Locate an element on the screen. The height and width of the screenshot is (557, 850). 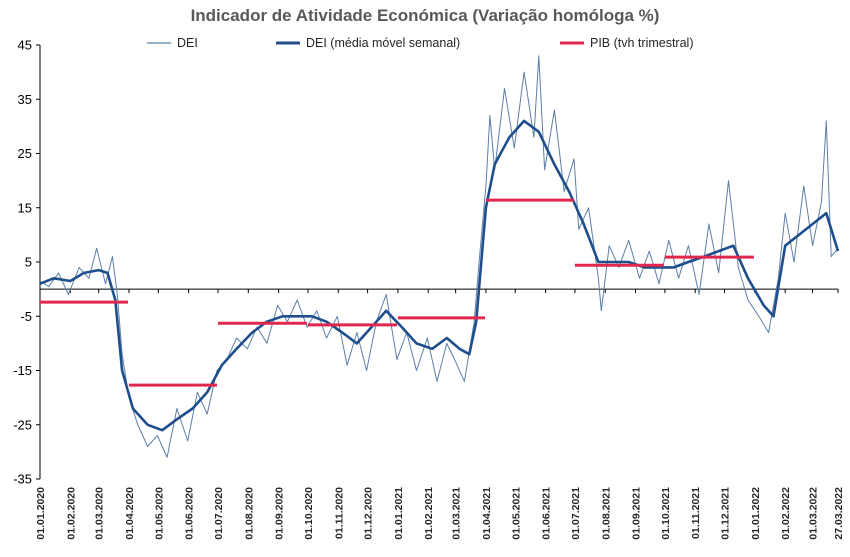
x-tick-label: 01.11.2021 is located at coordinates (696, 513).